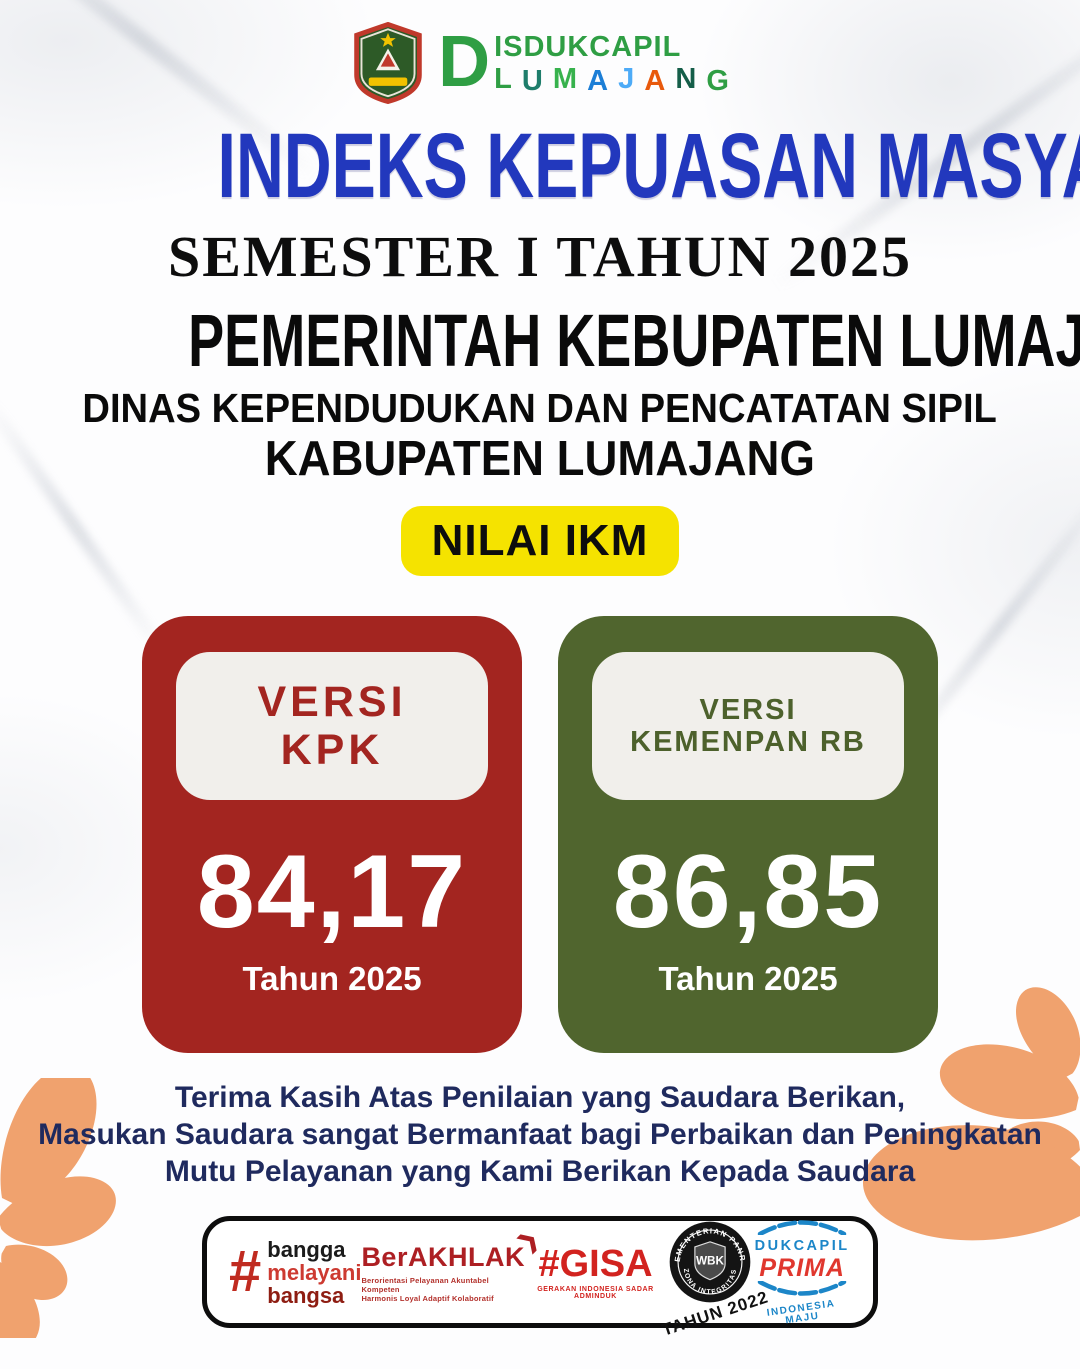 This screenshot has height=1369, width=1080. Describe the element at coordinates (627, 78) in the screenshot. I see `logo-letter: J` at that location.